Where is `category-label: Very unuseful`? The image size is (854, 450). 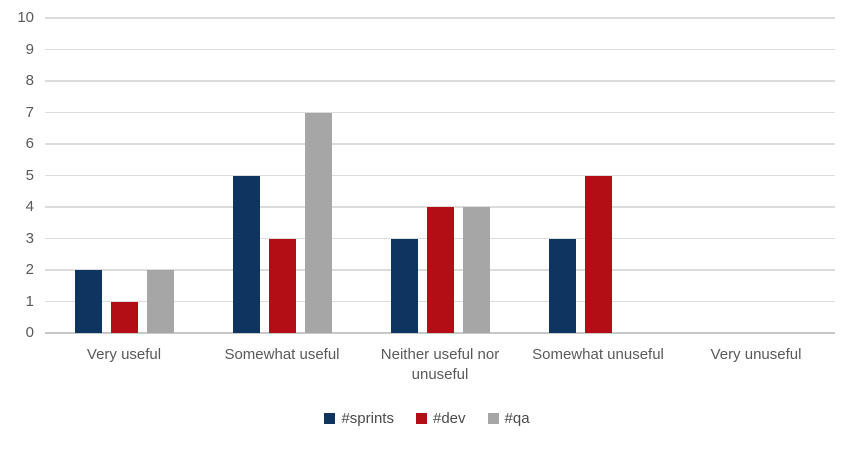
category-label: Very unuseful is located at coordinates (756, 354).